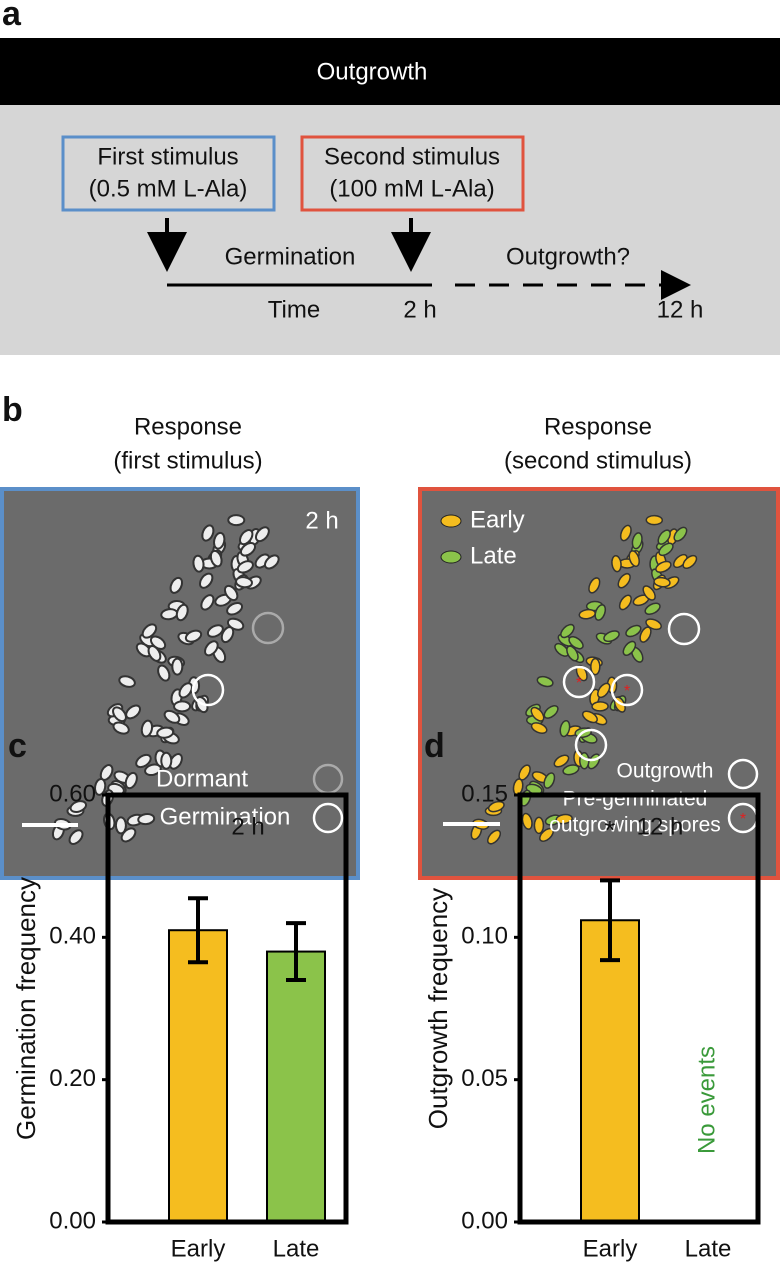 Image resolution: width=780 pixels, height=1275 pixels. What do you see at coordinates (247, 826) in the screenshot?
I see `annotation: 2 h` at bounding box center [247, 826].